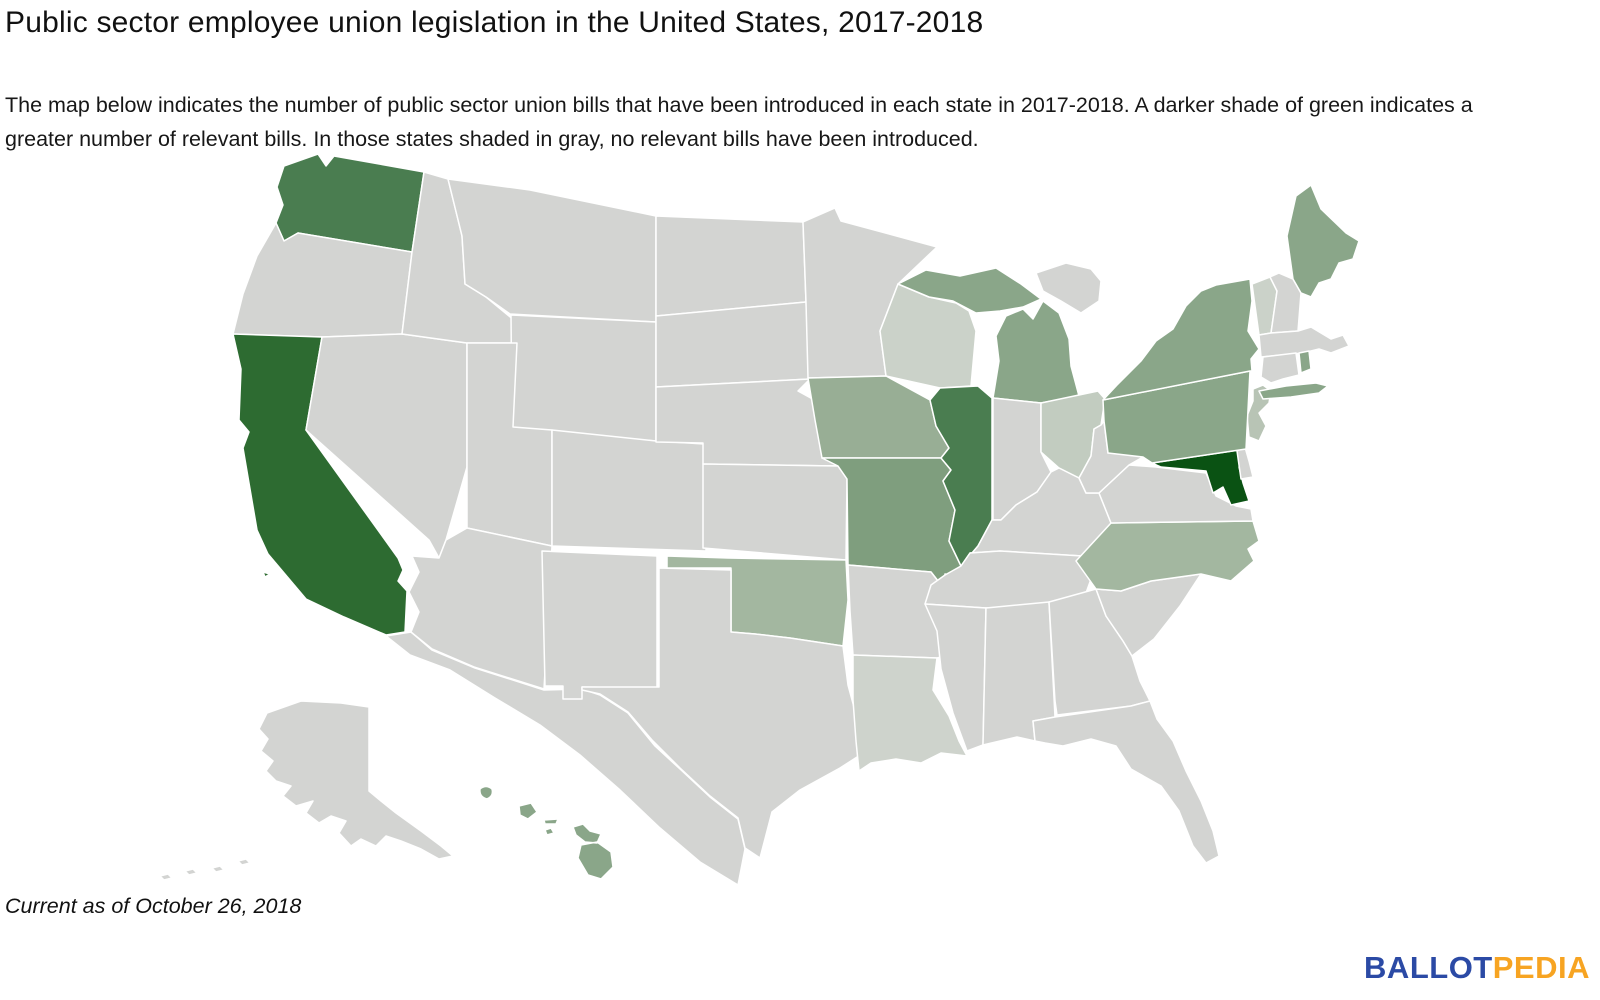 The width and height of the screenshot is (1600, 1000). I want to click on state-wyoming: Wyoming, so click(583, 378).